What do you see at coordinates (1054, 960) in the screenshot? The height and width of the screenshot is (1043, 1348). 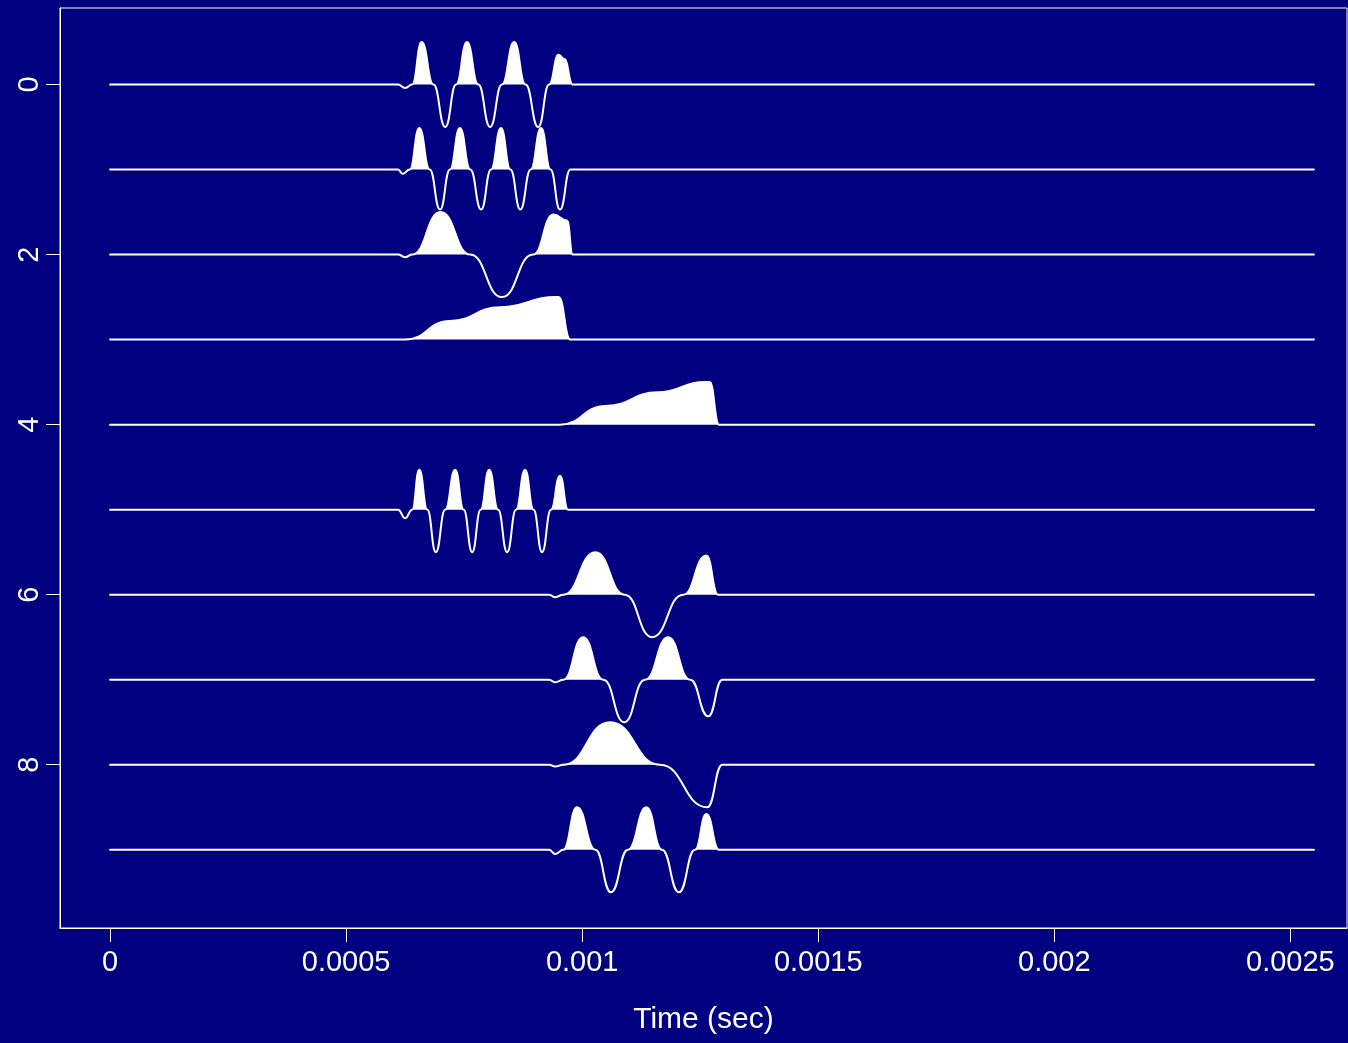 I see `x-tick-label: 0.002` at bounding box center [1054, 960].